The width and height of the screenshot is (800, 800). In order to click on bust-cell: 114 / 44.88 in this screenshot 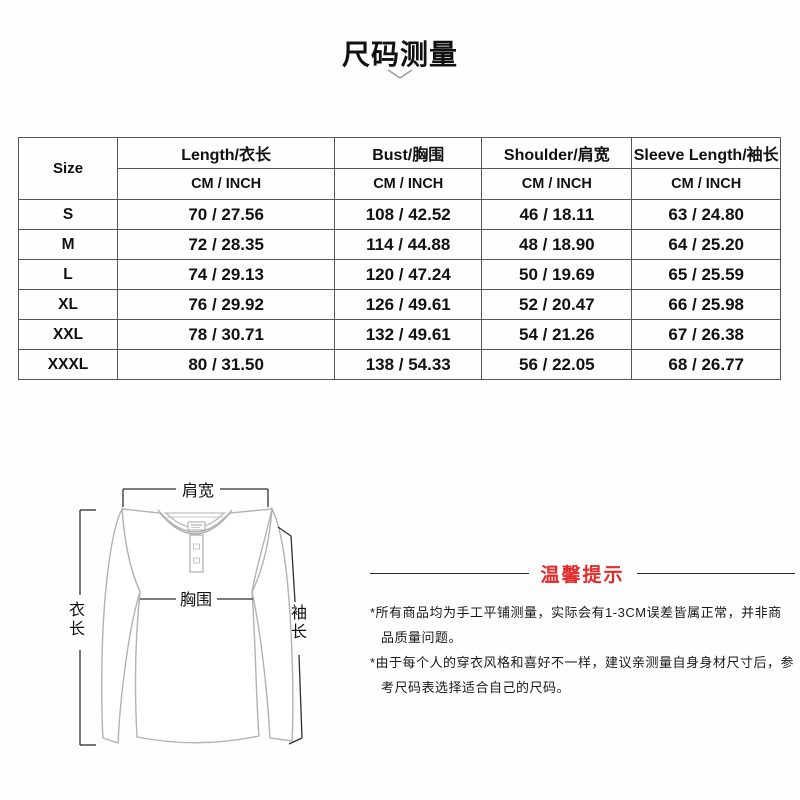, I will do `click(408, 244)`.